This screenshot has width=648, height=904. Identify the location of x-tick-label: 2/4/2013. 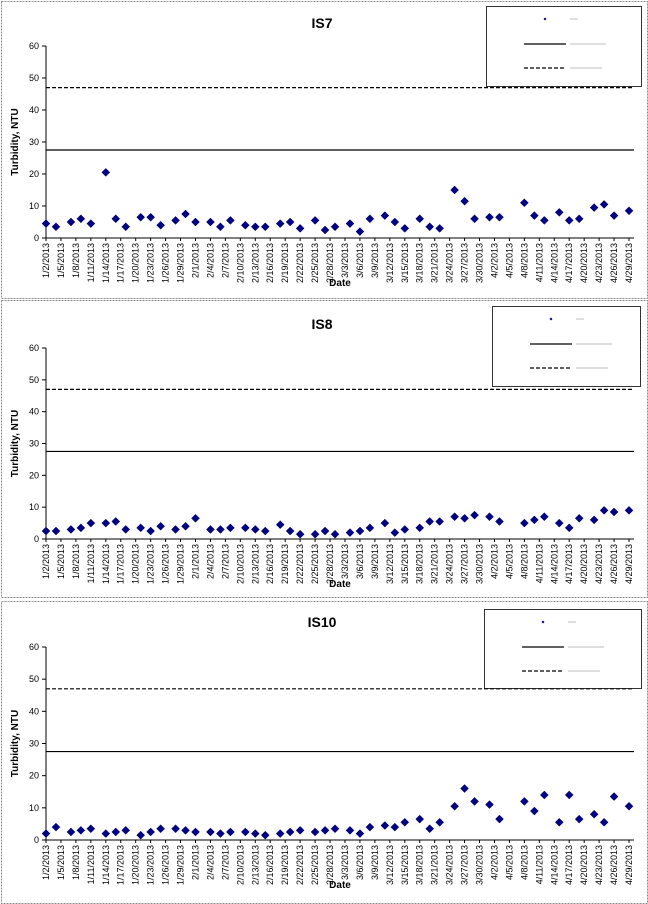
(210, 561).